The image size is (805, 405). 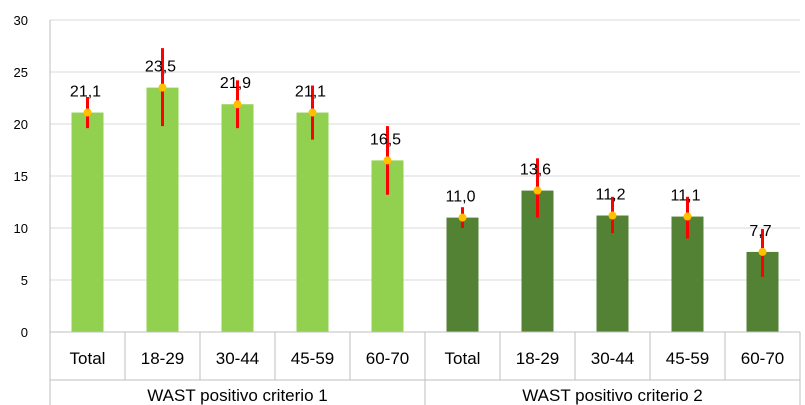 I want to click on y-tick-label: 5, so click(x=24, y=280).